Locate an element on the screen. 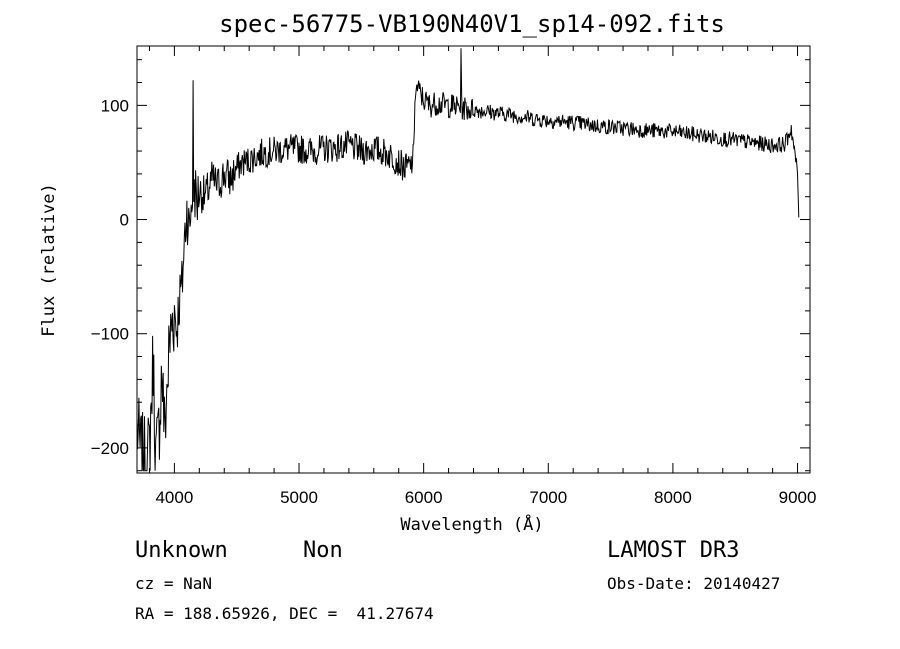  y-tick-label: −100 is located at coordinates (110, 334).